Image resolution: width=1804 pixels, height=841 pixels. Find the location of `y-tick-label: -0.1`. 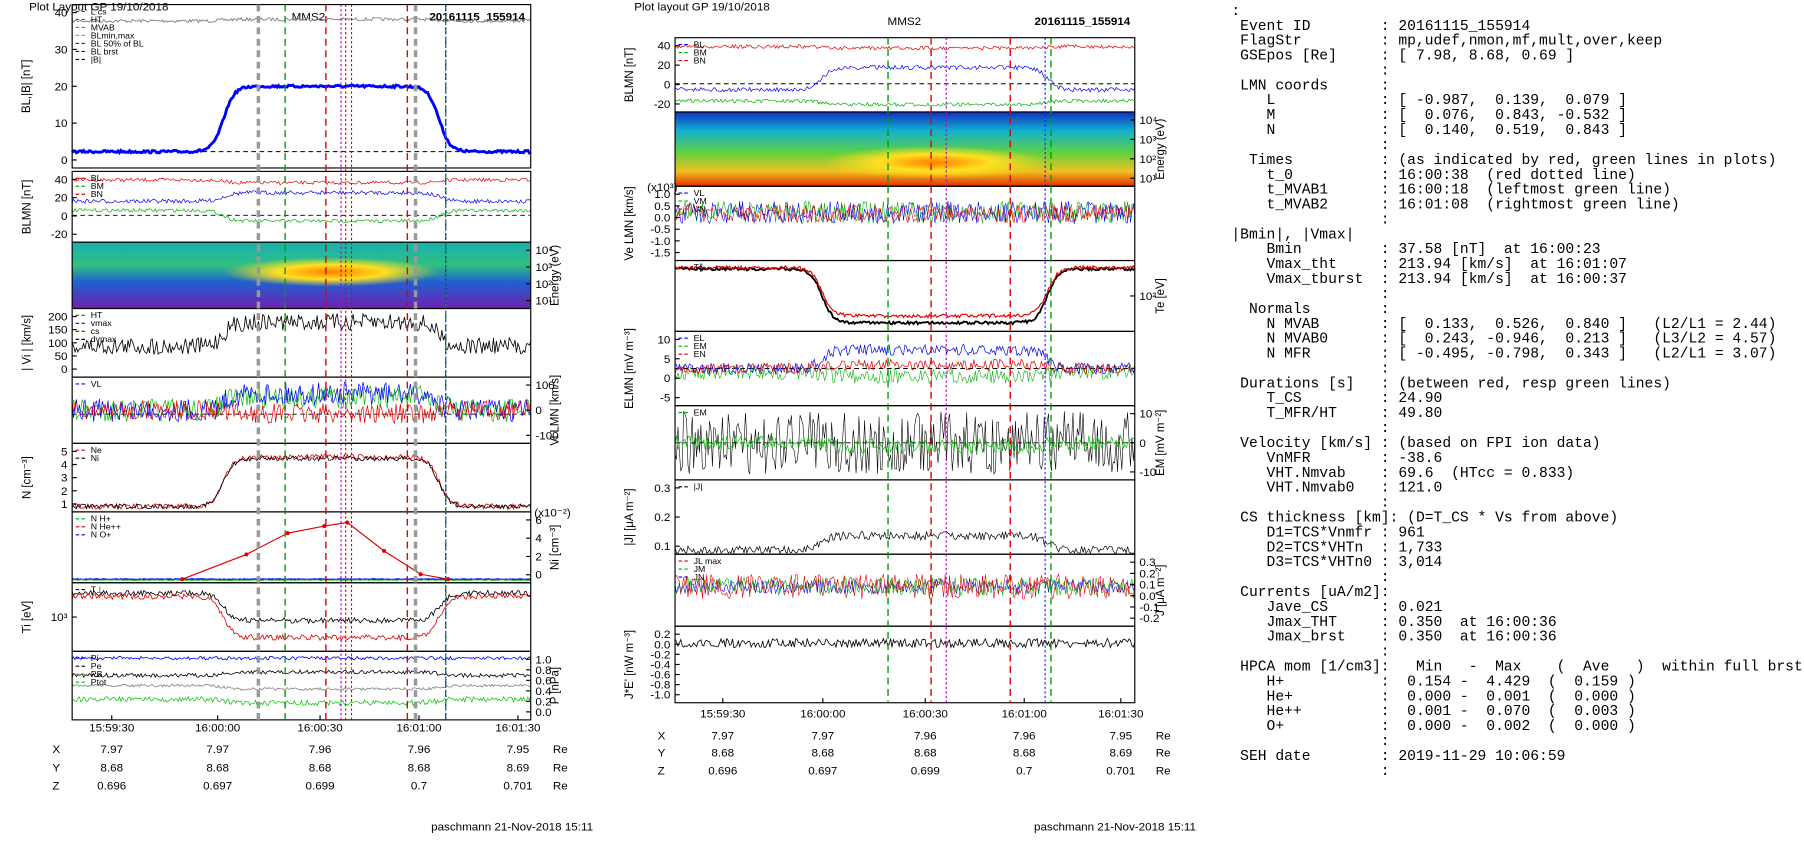

y-tick-label: -0.1 is located at coordinates (1149, 608).